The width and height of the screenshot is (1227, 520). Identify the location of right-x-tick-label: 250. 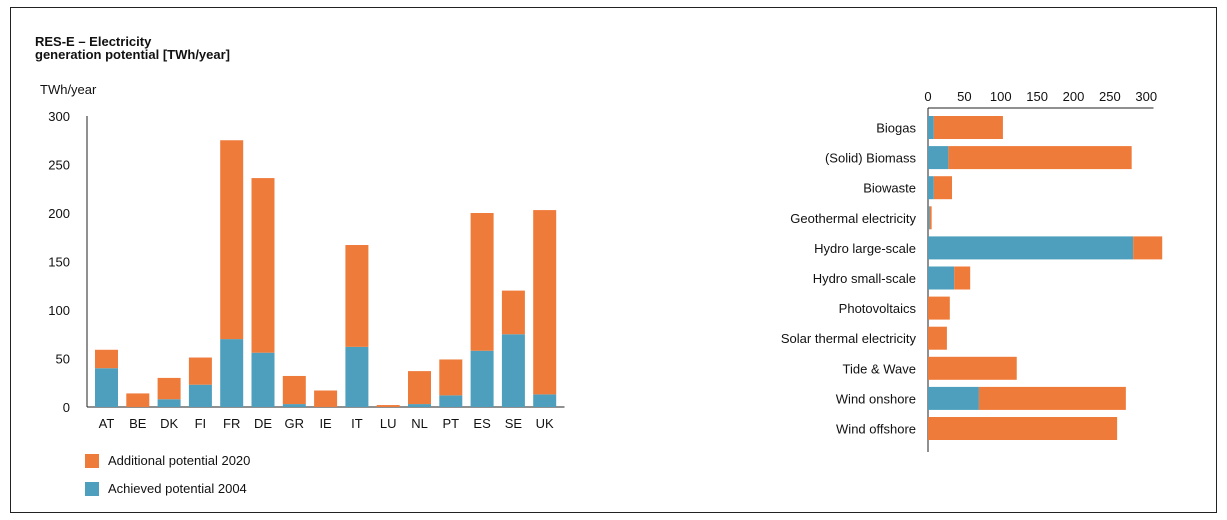
(1110, 96).